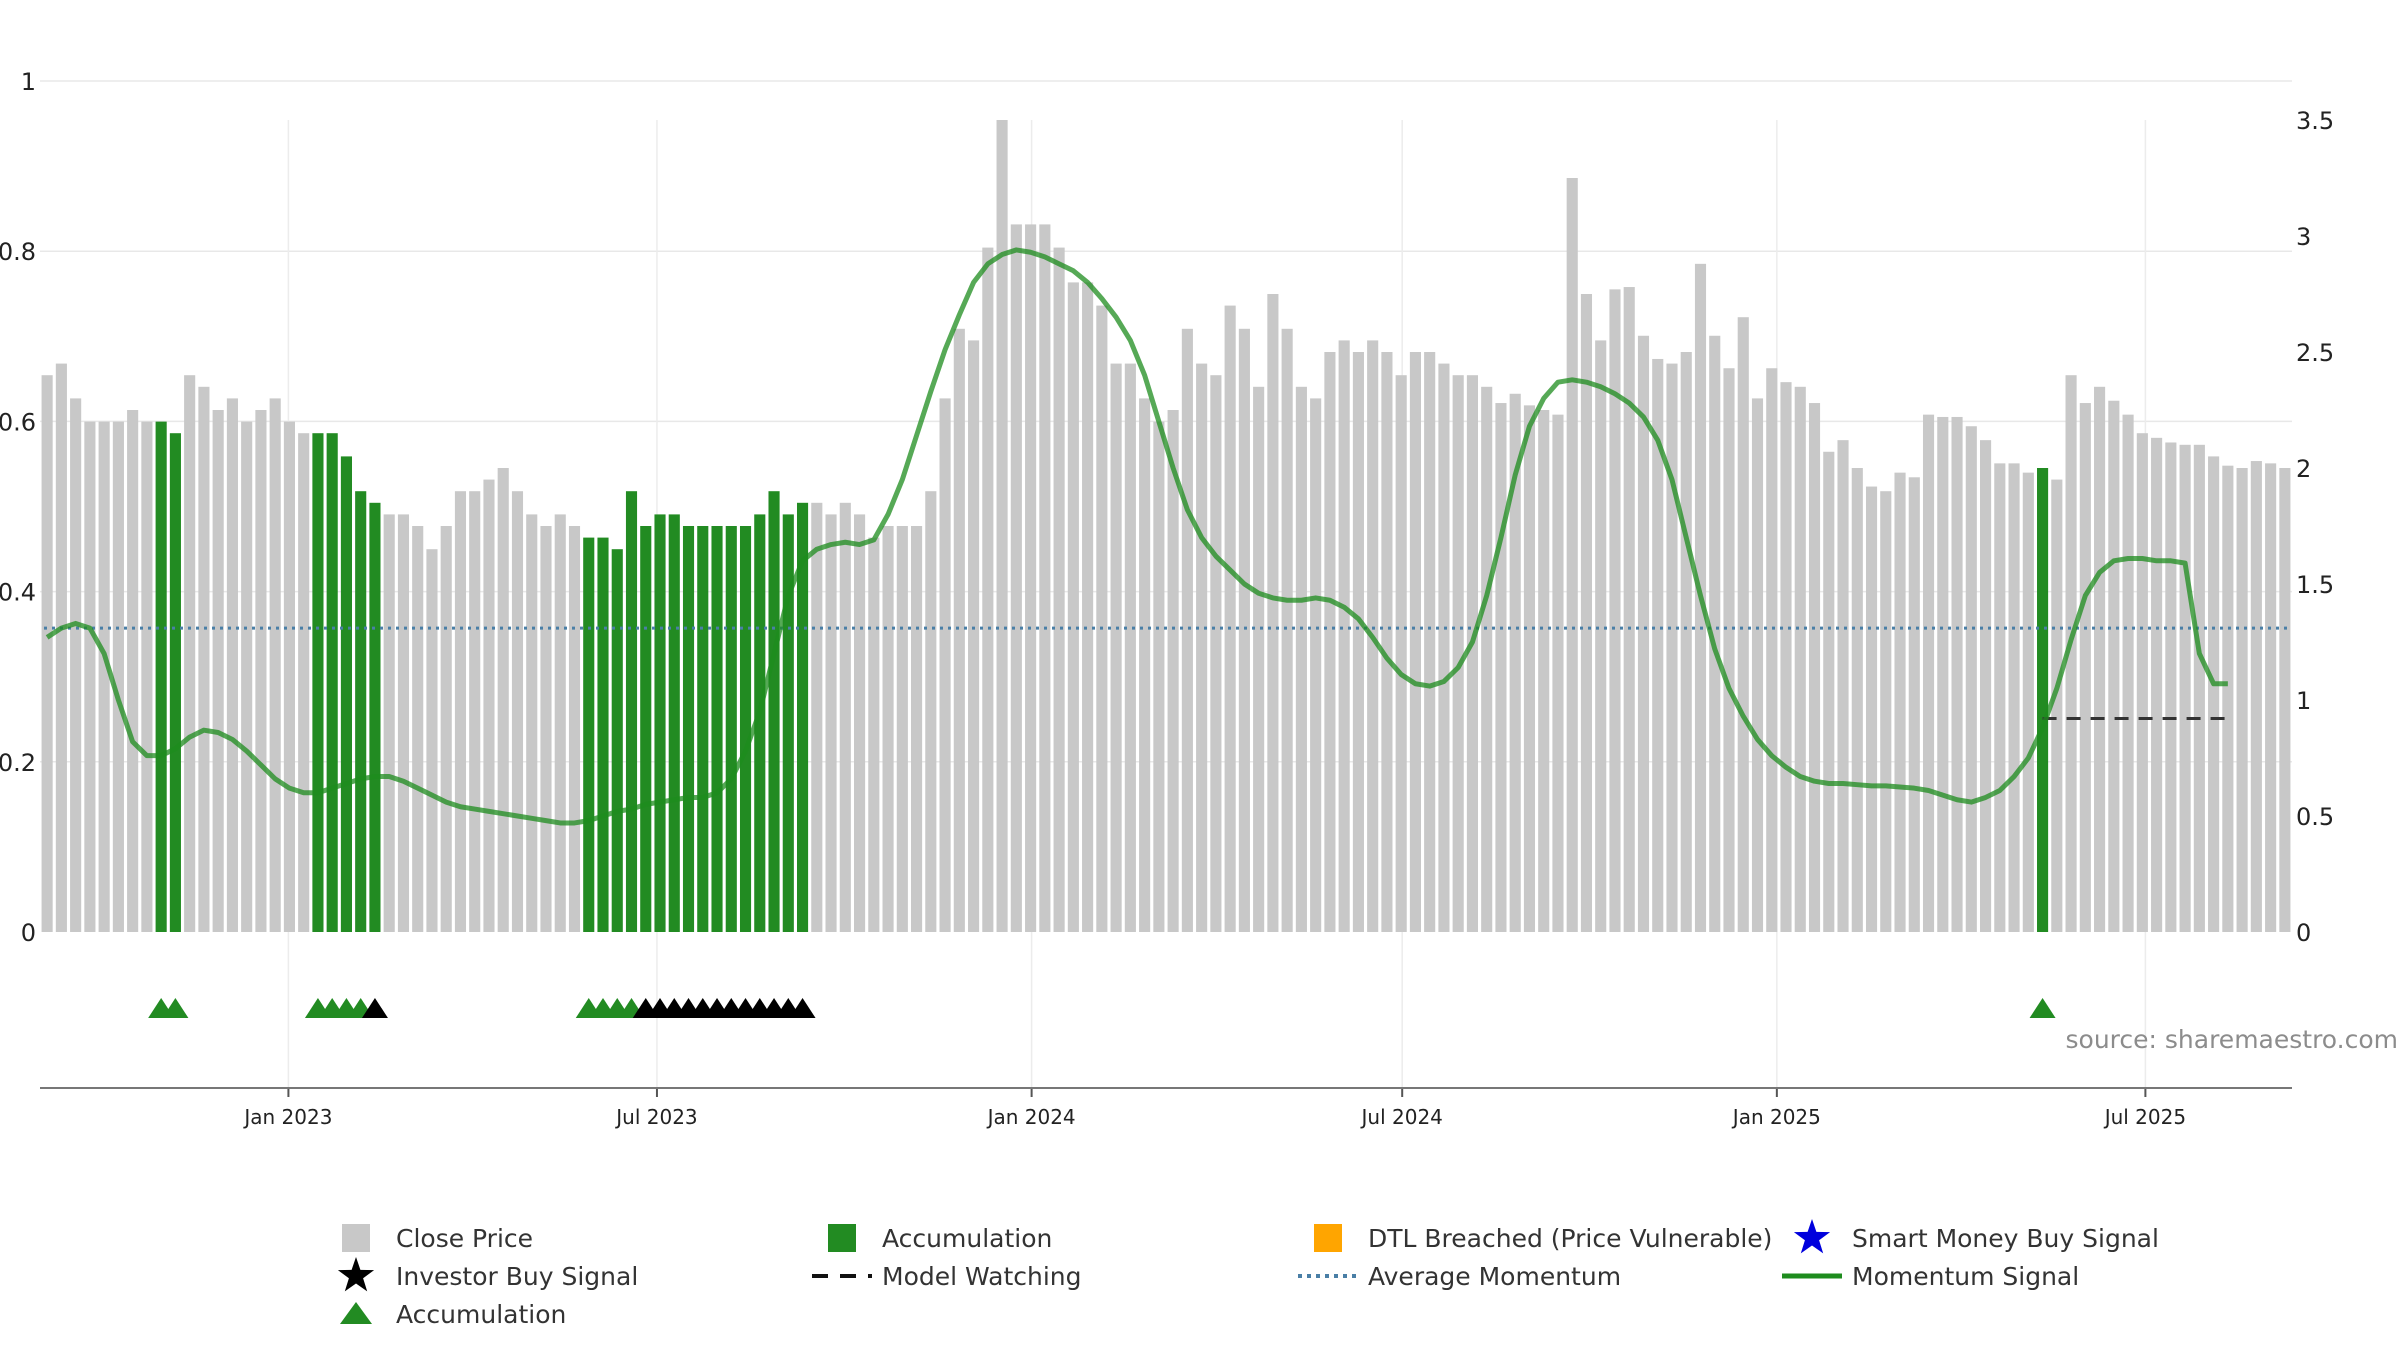  Describe the element at coordinates (464, 1238) in the screenshot. I see `legend-label: Close Price` at that location.